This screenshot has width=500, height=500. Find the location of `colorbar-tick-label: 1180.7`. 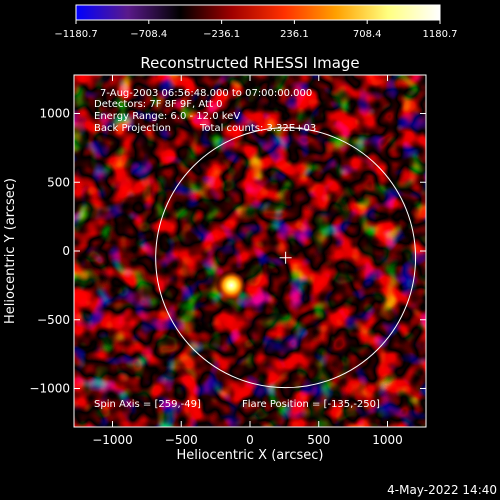

colorbar-tick-label: 1180.7 is located at coordinates (440, 34).